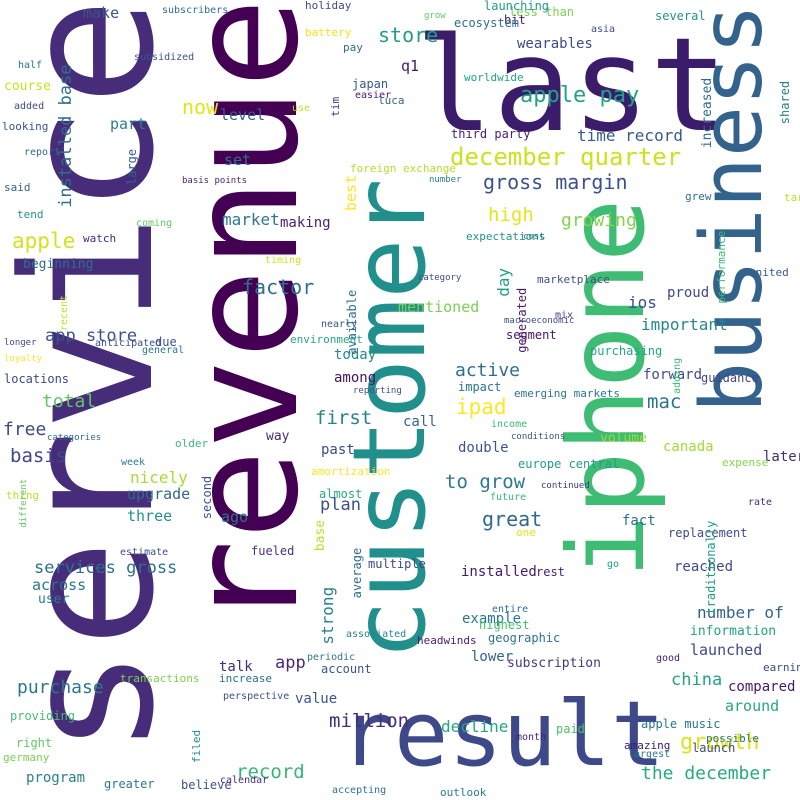 The height and width of the screenshot is (800, 800). I want to click on cloud-word: anticipated, so click(128, 343).